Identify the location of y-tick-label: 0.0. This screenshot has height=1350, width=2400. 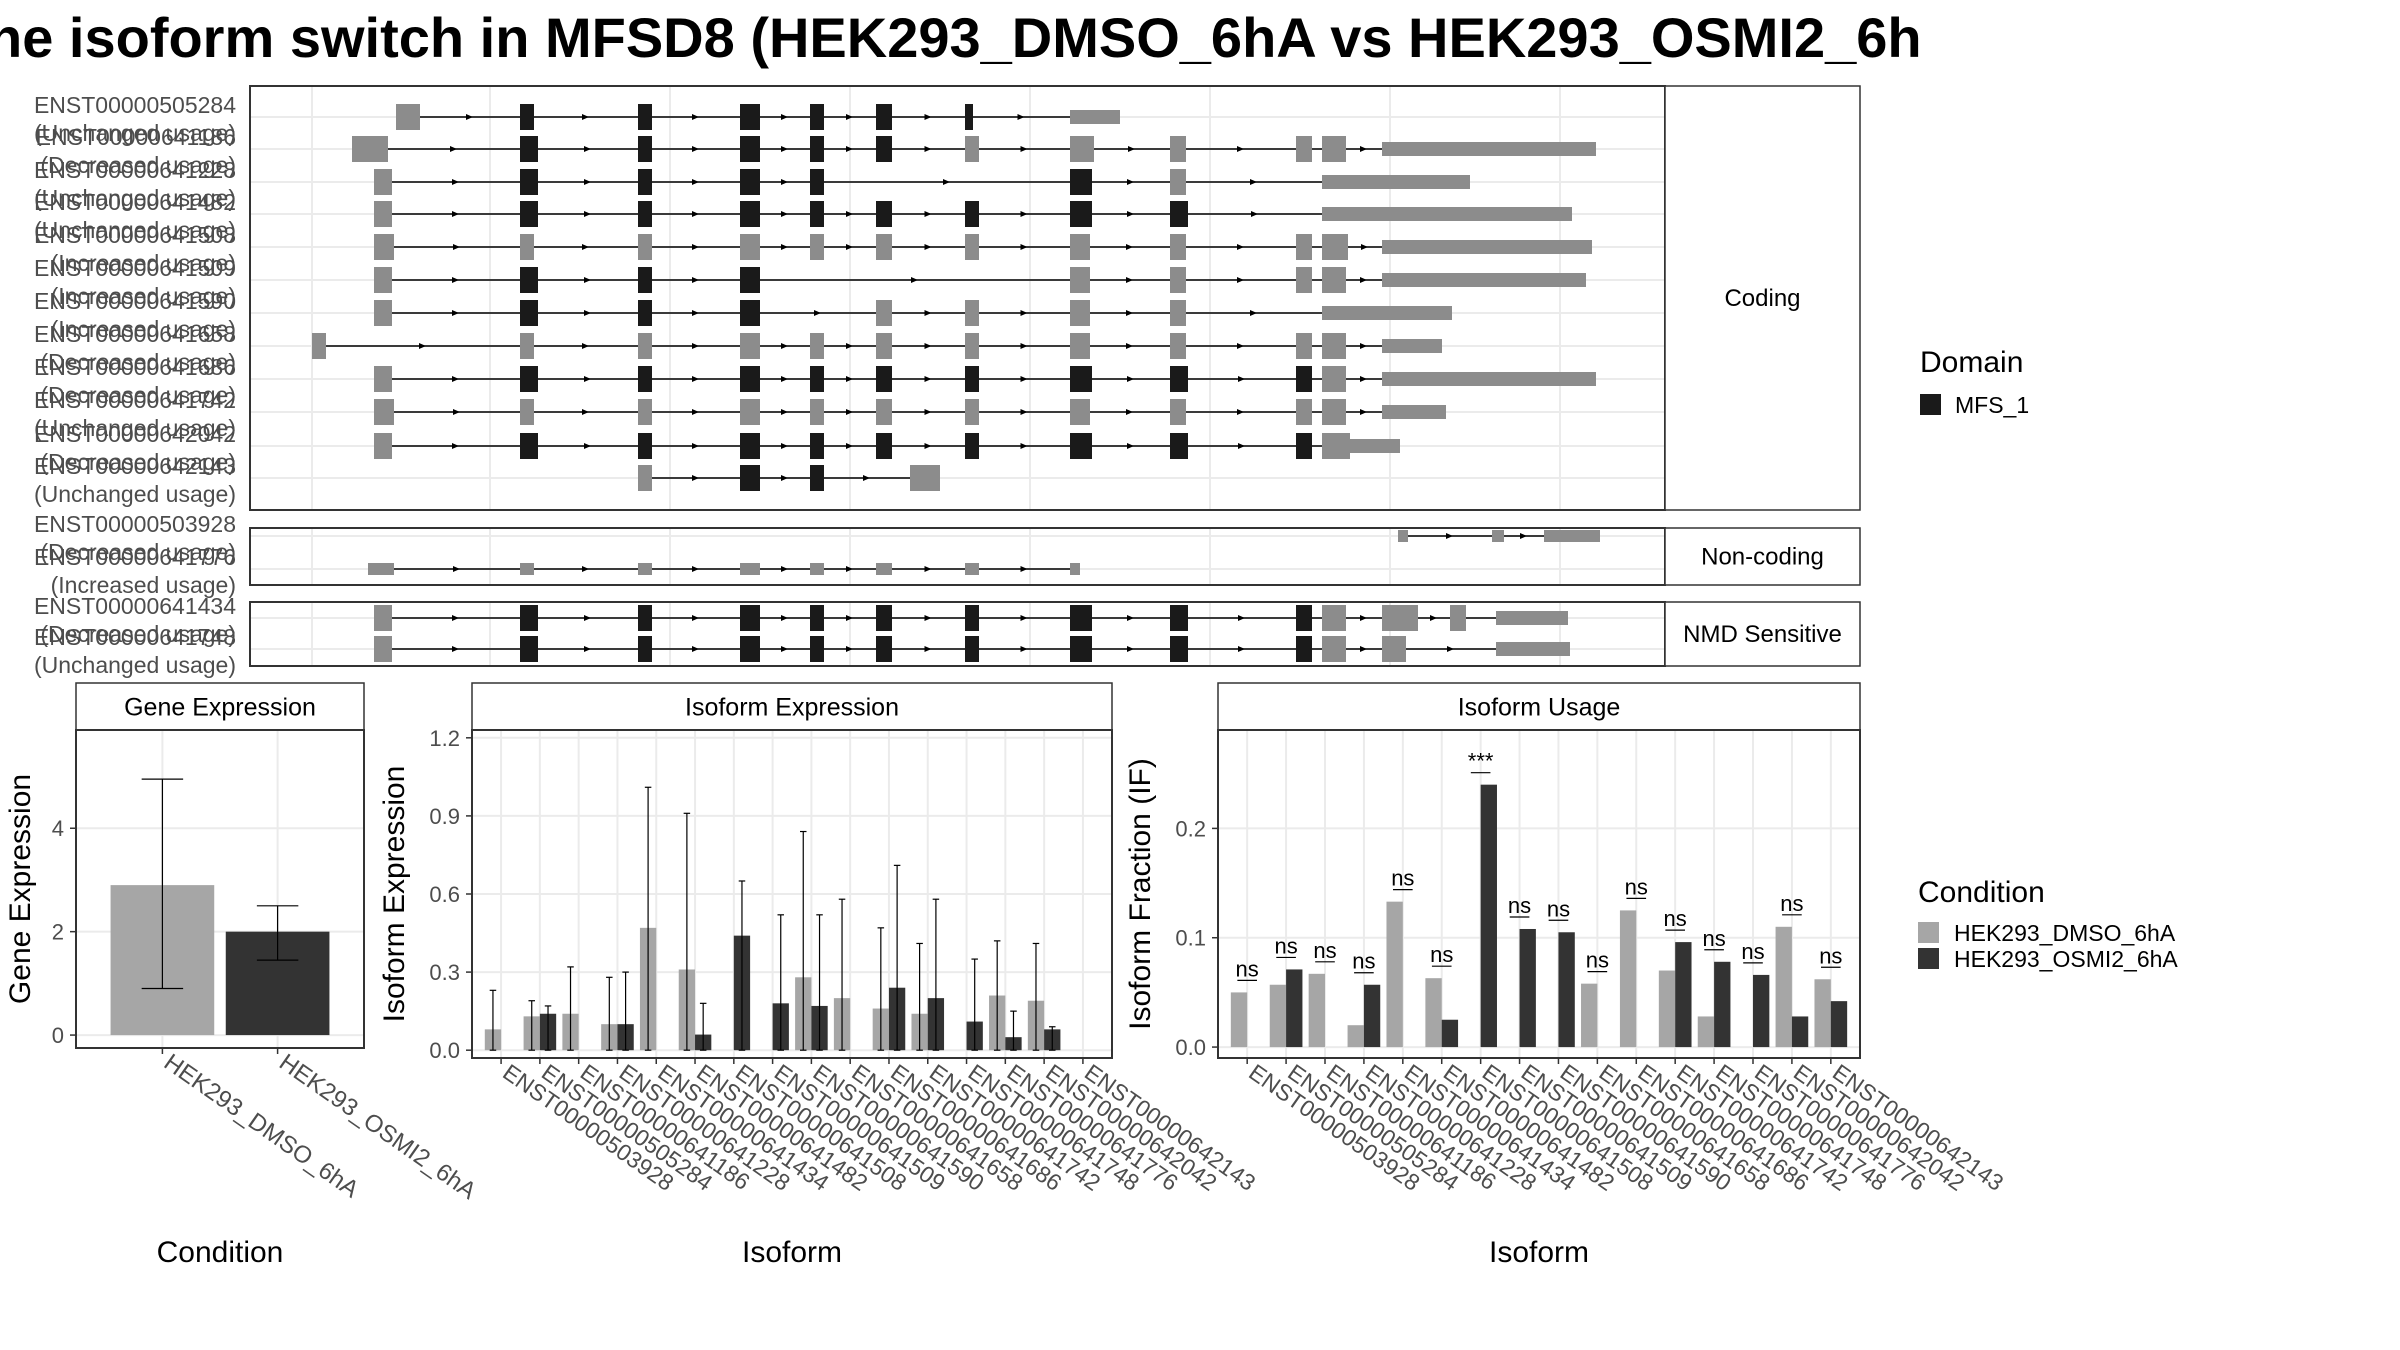
(1190, 1047).